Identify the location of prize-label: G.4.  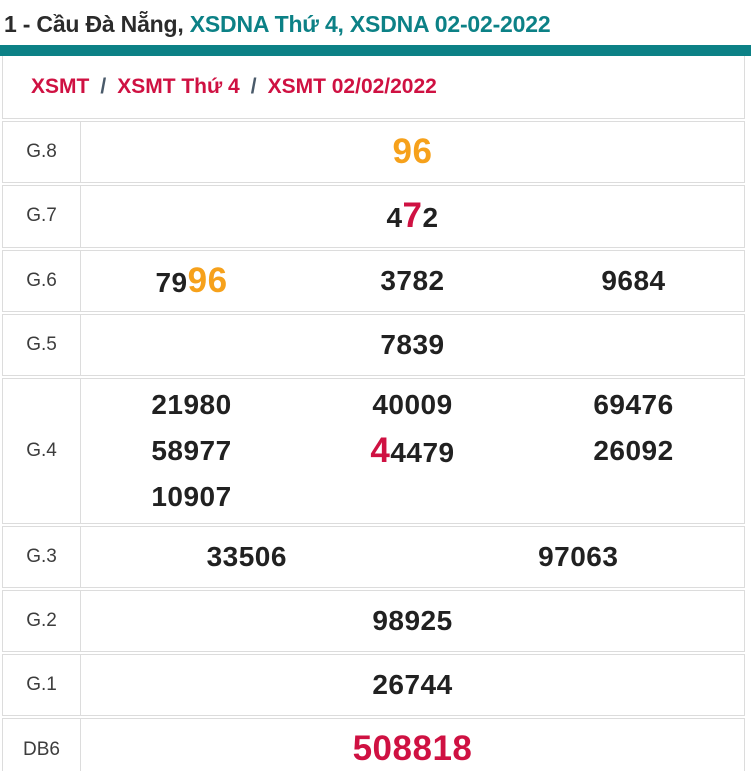
(42, 451).